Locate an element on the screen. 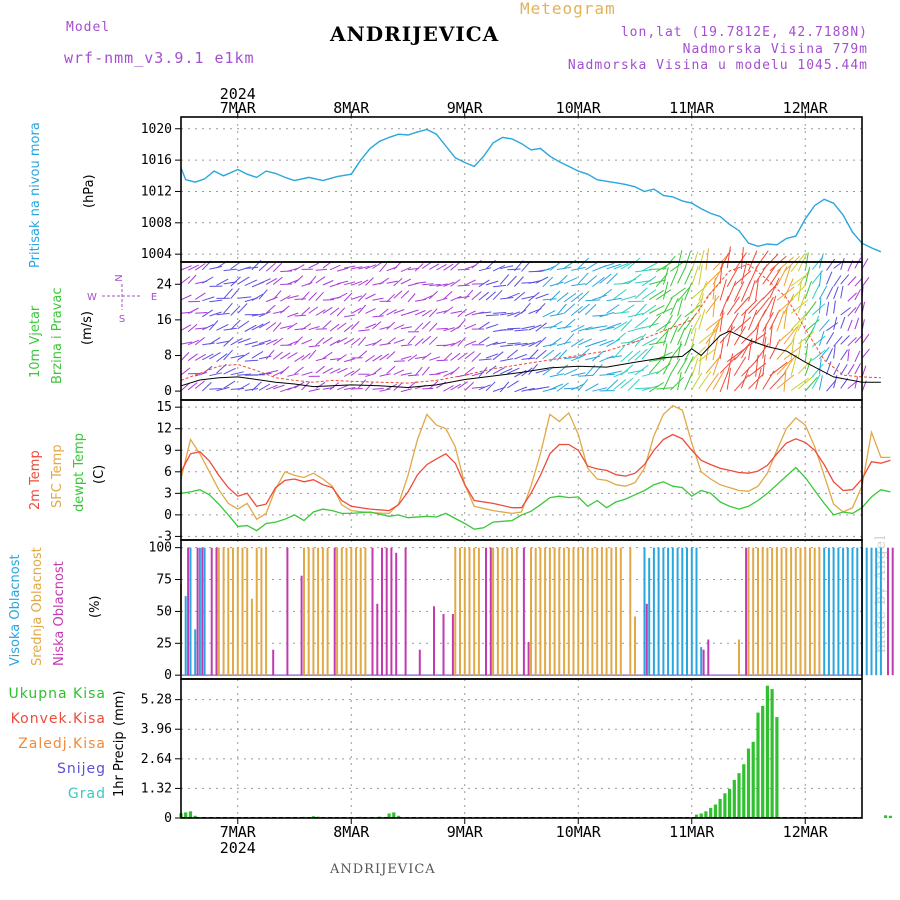 The width and height of the screenshot is (900, 900). pressure-tick-label: 1012 is located at coordinates (156, 191).